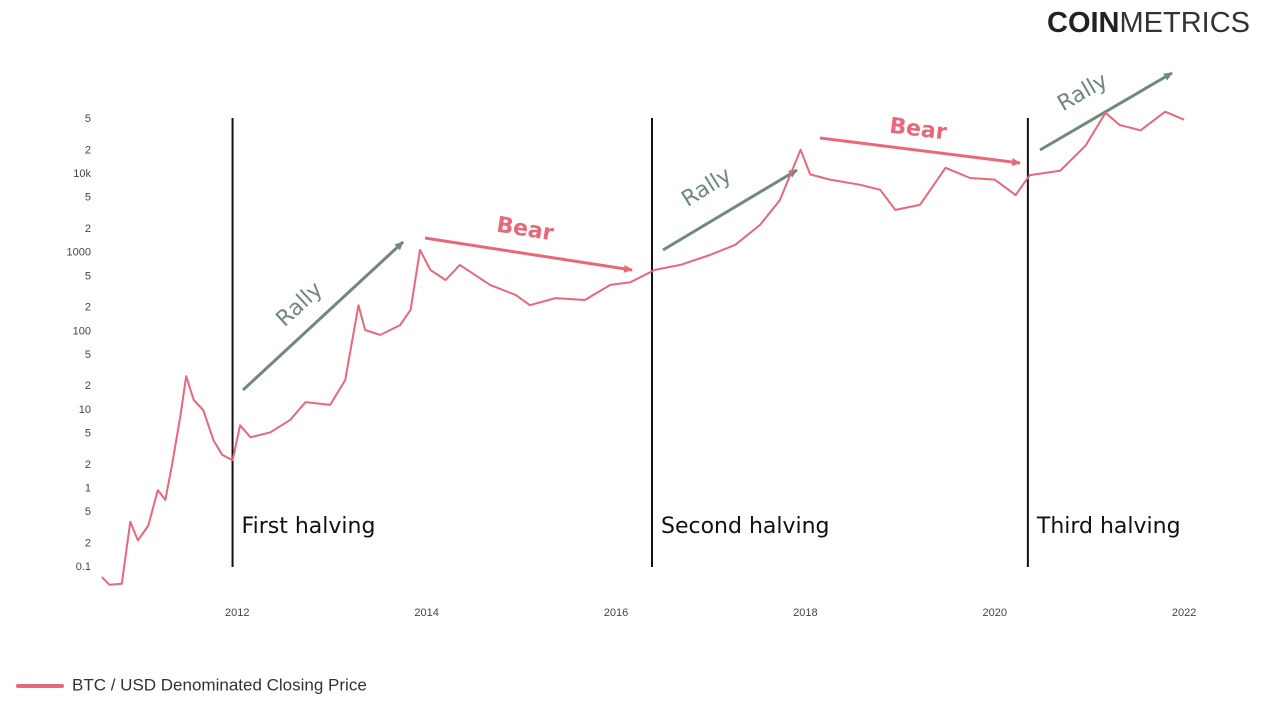  Describe the element at coordinates (995, 613) in the screenshot. I see `x-tick-label: 2020` at that location.